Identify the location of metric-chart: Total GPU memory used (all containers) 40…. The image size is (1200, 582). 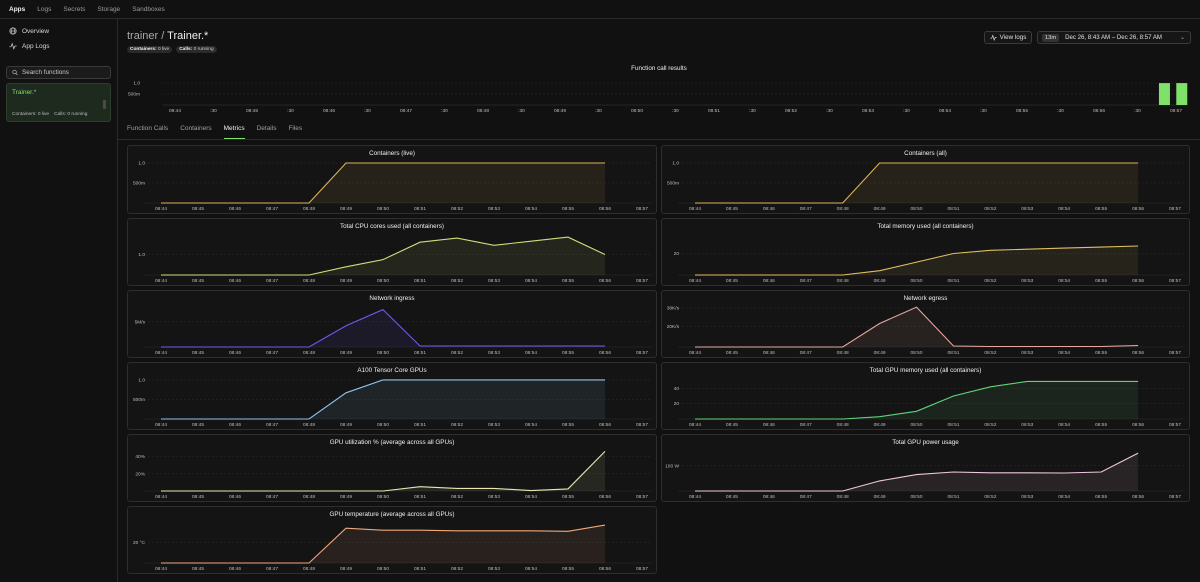
(929, 397).